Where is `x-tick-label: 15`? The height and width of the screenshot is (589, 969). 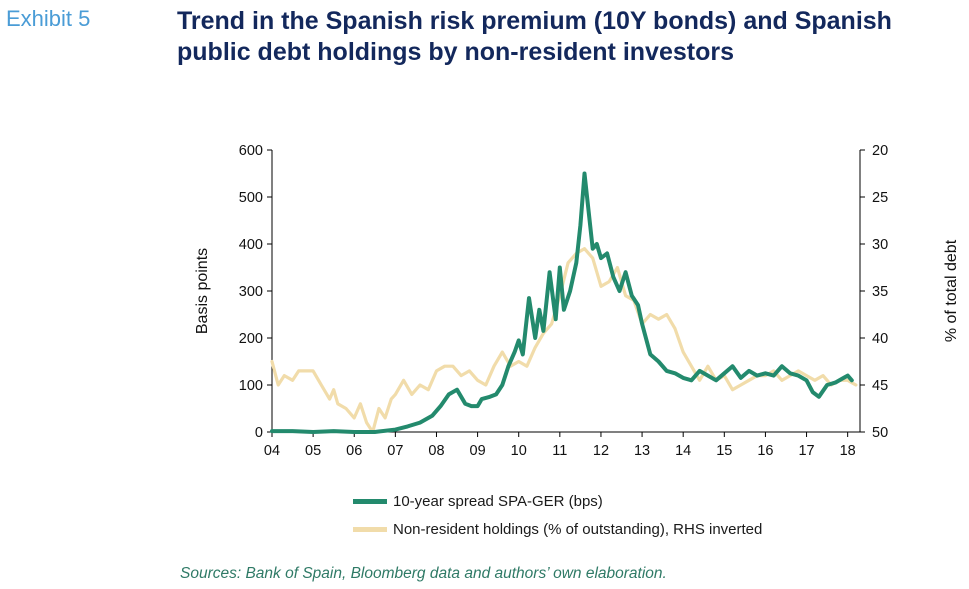 x-tick-label: 15 is located at coordinates (724, 451).